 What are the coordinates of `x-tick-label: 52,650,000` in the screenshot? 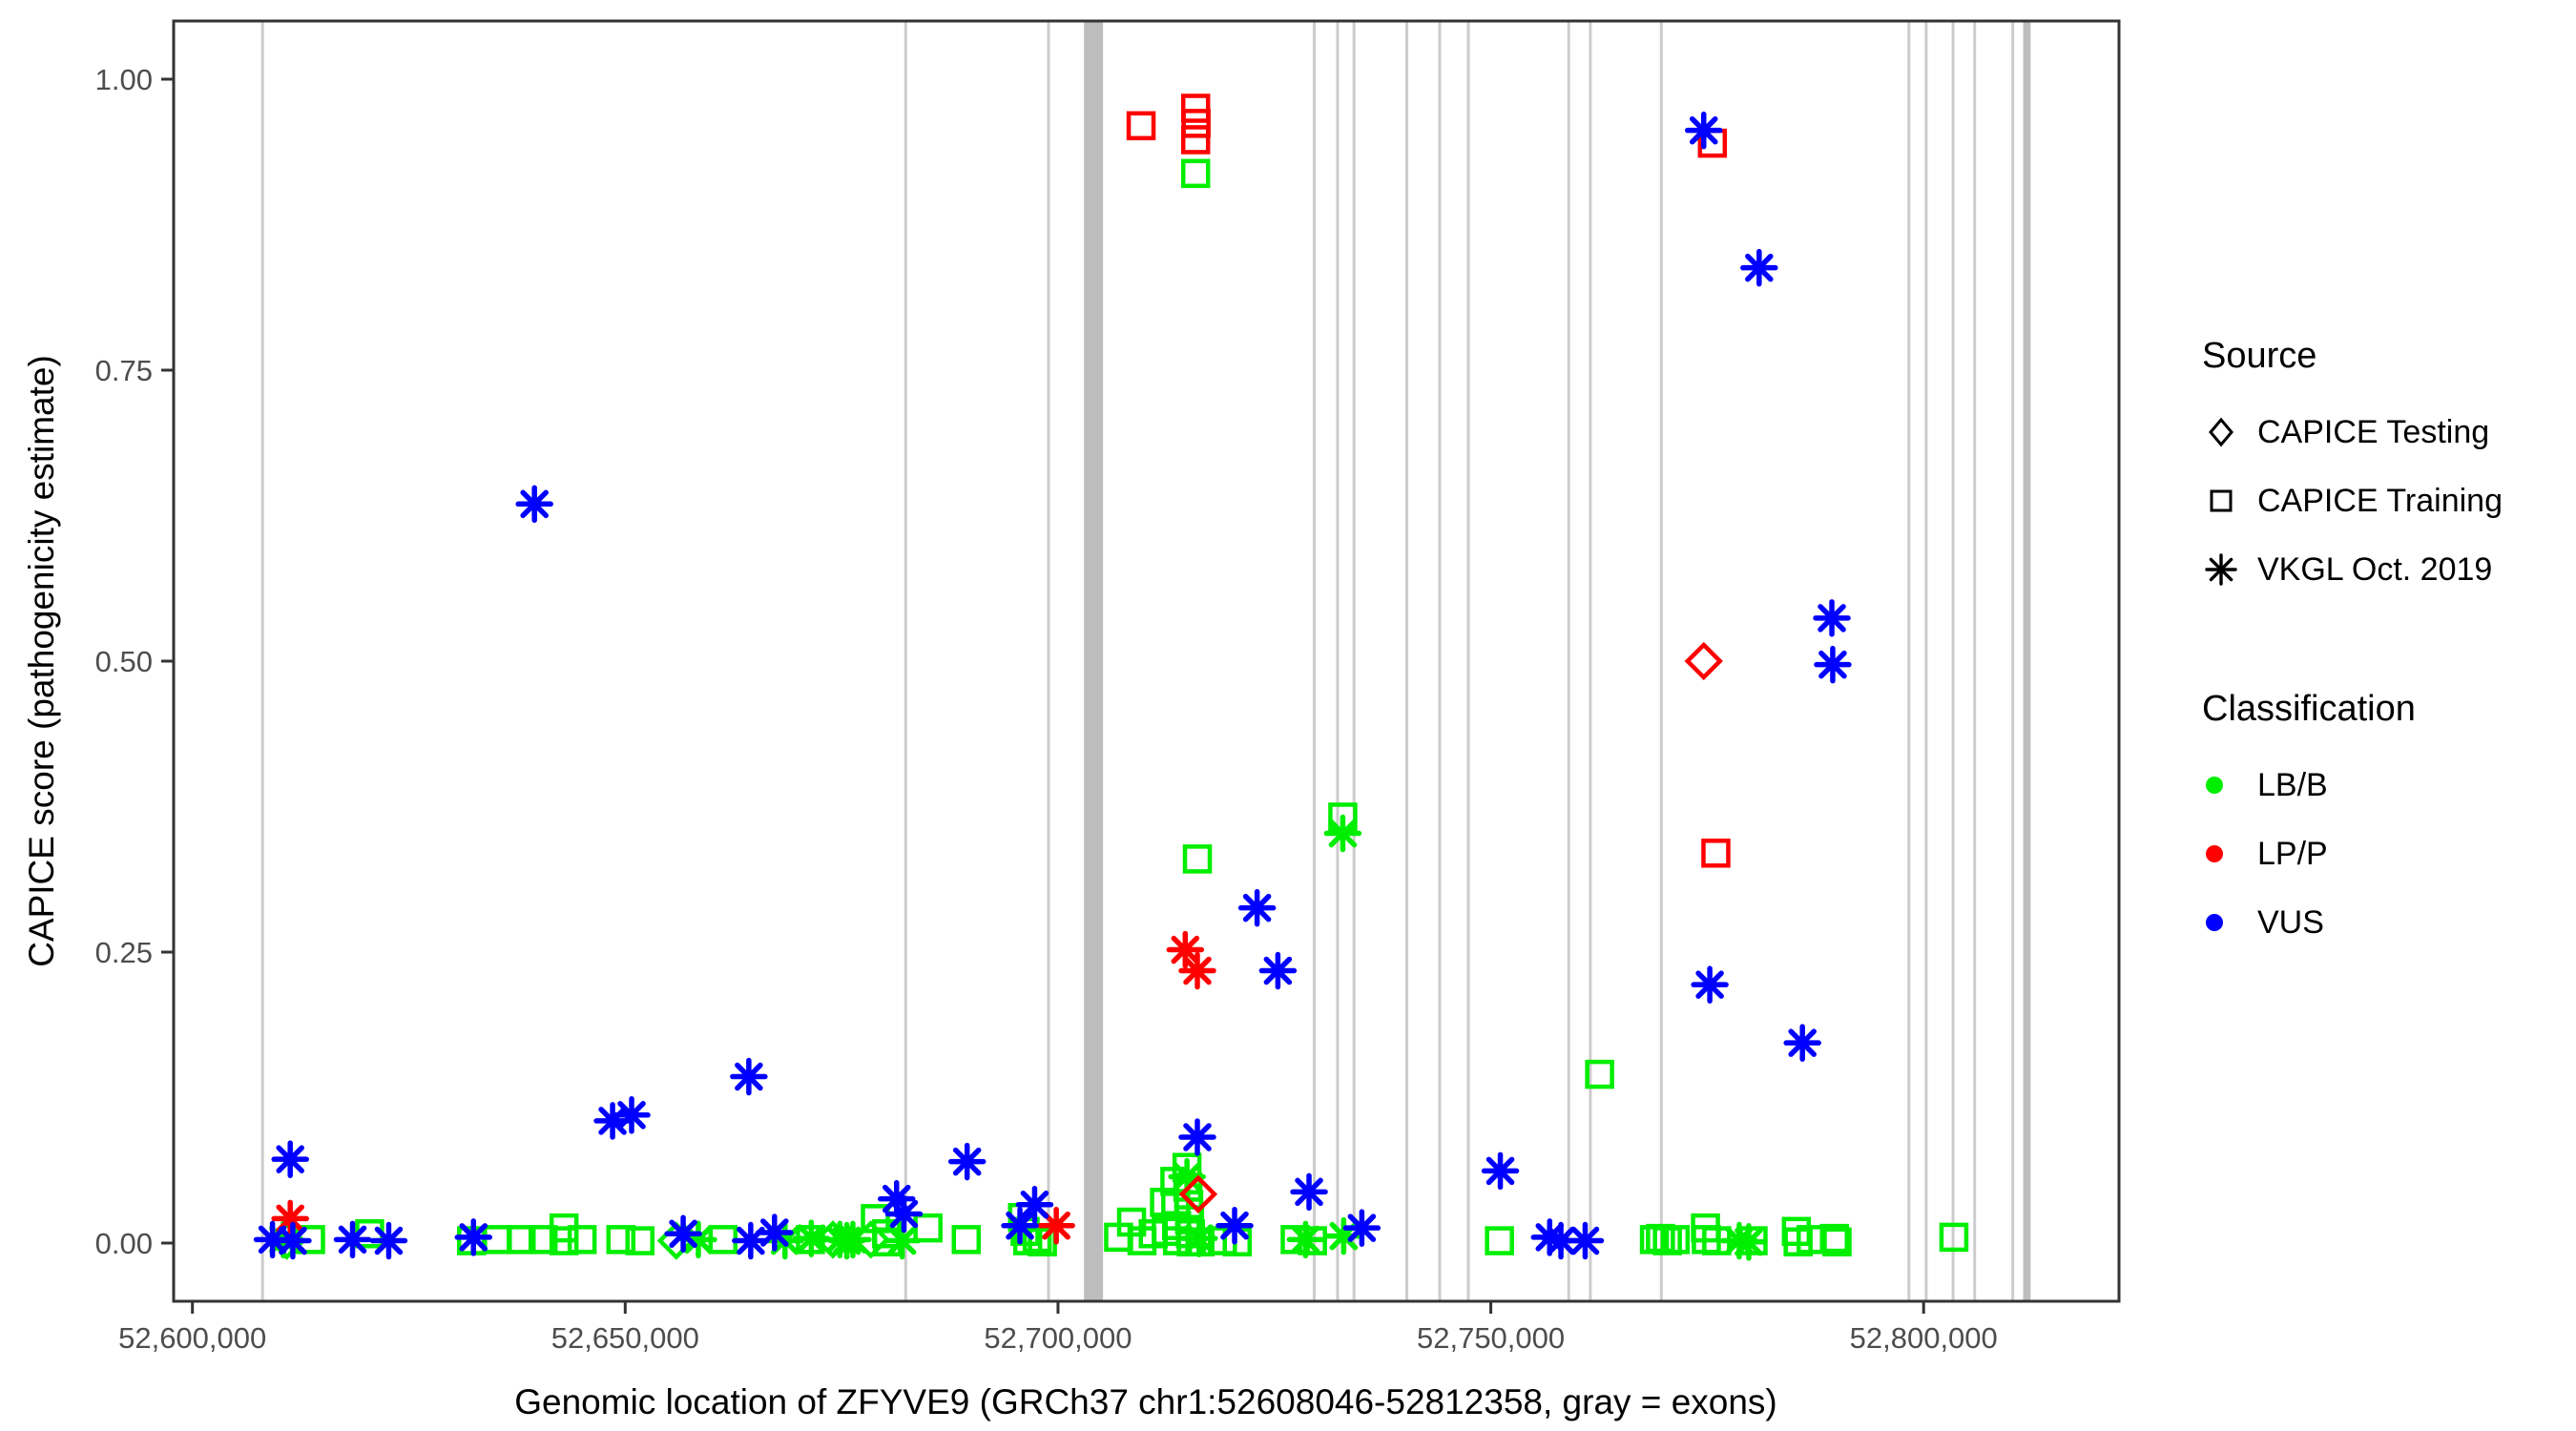 It's located at (625, 1338).